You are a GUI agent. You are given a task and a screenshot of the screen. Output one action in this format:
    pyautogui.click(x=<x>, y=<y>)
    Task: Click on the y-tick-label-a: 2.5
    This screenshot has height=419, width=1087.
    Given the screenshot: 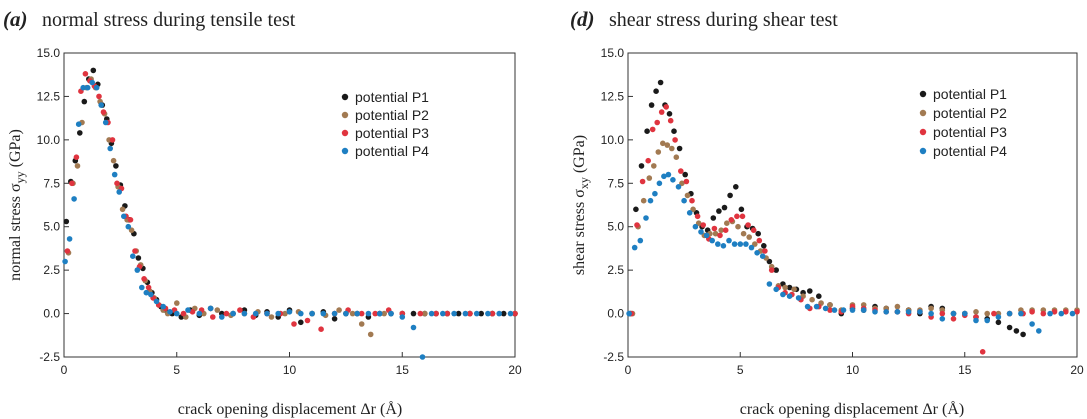 What is the action you would take?
    pyautogui.click(x=51, y=270)
    